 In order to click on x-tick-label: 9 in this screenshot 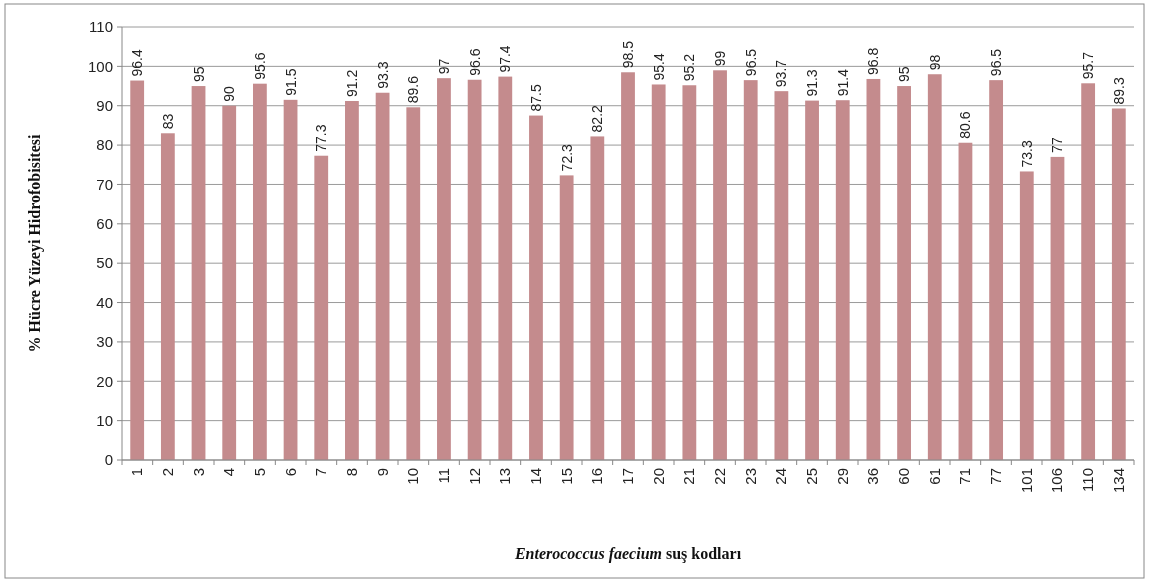, I will do `click(382, 472)`.